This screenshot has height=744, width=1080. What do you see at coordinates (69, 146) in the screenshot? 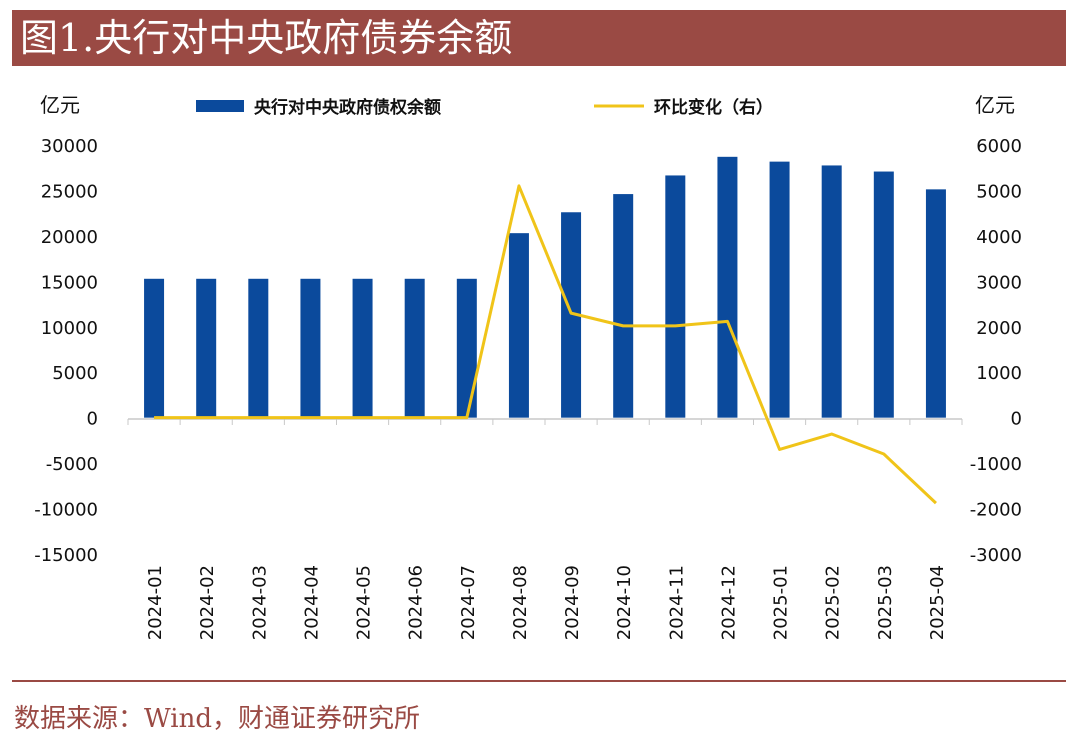
I see `left-tick-label: 30000` at bounding box center [69, 146].